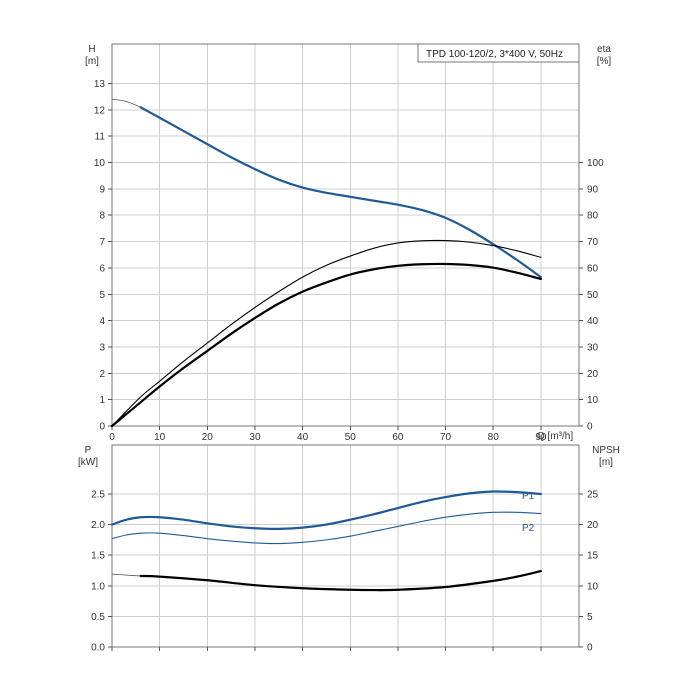  What do you see at coordinates (100, 137) in the screenshot?
I see `y-left-tick-label: 11` at bounding box center [100, 137].